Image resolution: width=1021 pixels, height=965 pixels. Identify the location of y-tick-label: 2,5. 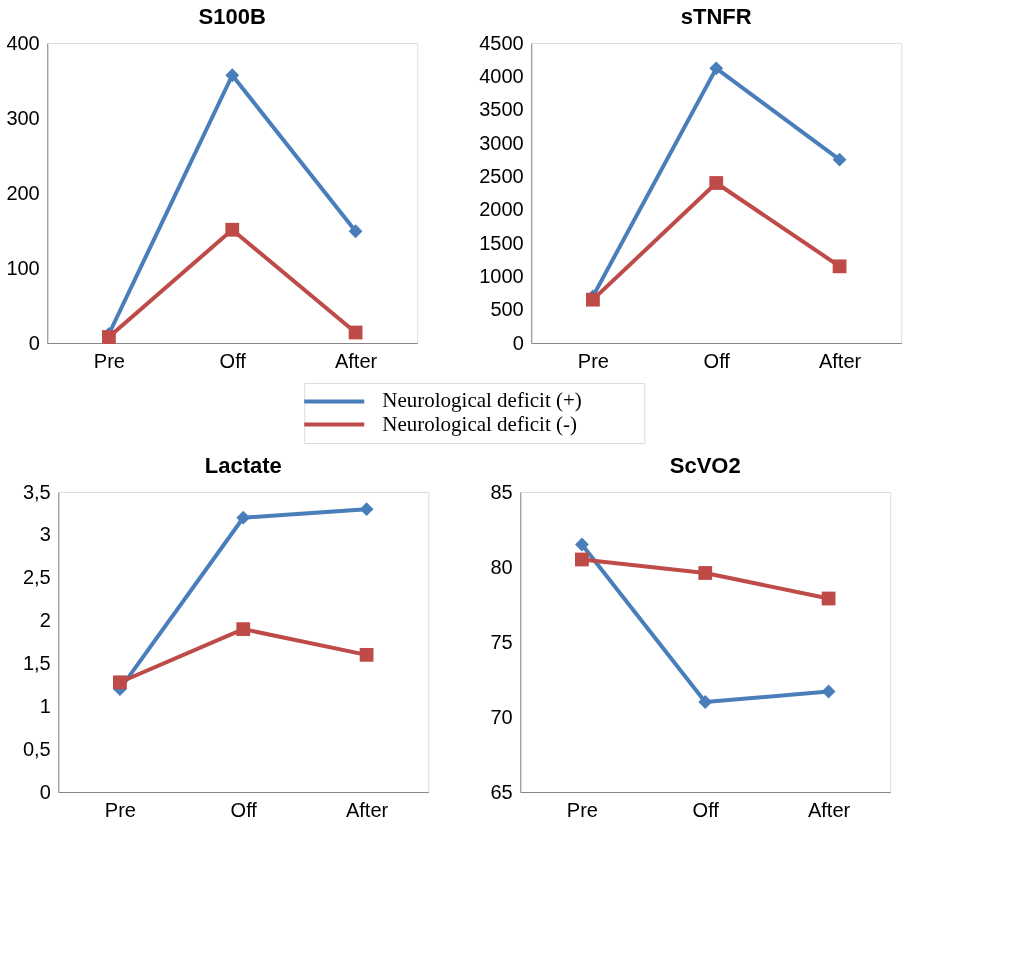
(36, 577).